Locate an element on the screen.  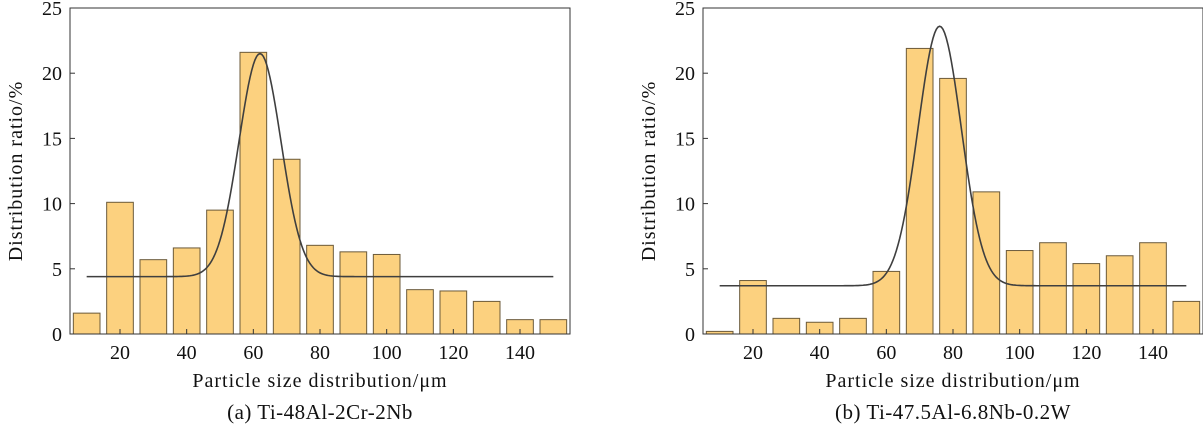
chart-a-y-tick-label: 0 is located at coordinates (57, 335).